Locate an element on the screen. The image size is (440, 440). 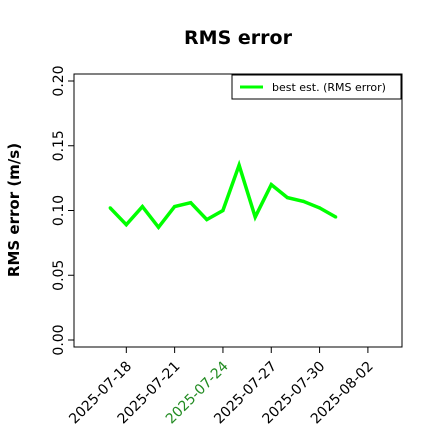
y-tick-label: 0.15 is located at coordinates (59, 145).